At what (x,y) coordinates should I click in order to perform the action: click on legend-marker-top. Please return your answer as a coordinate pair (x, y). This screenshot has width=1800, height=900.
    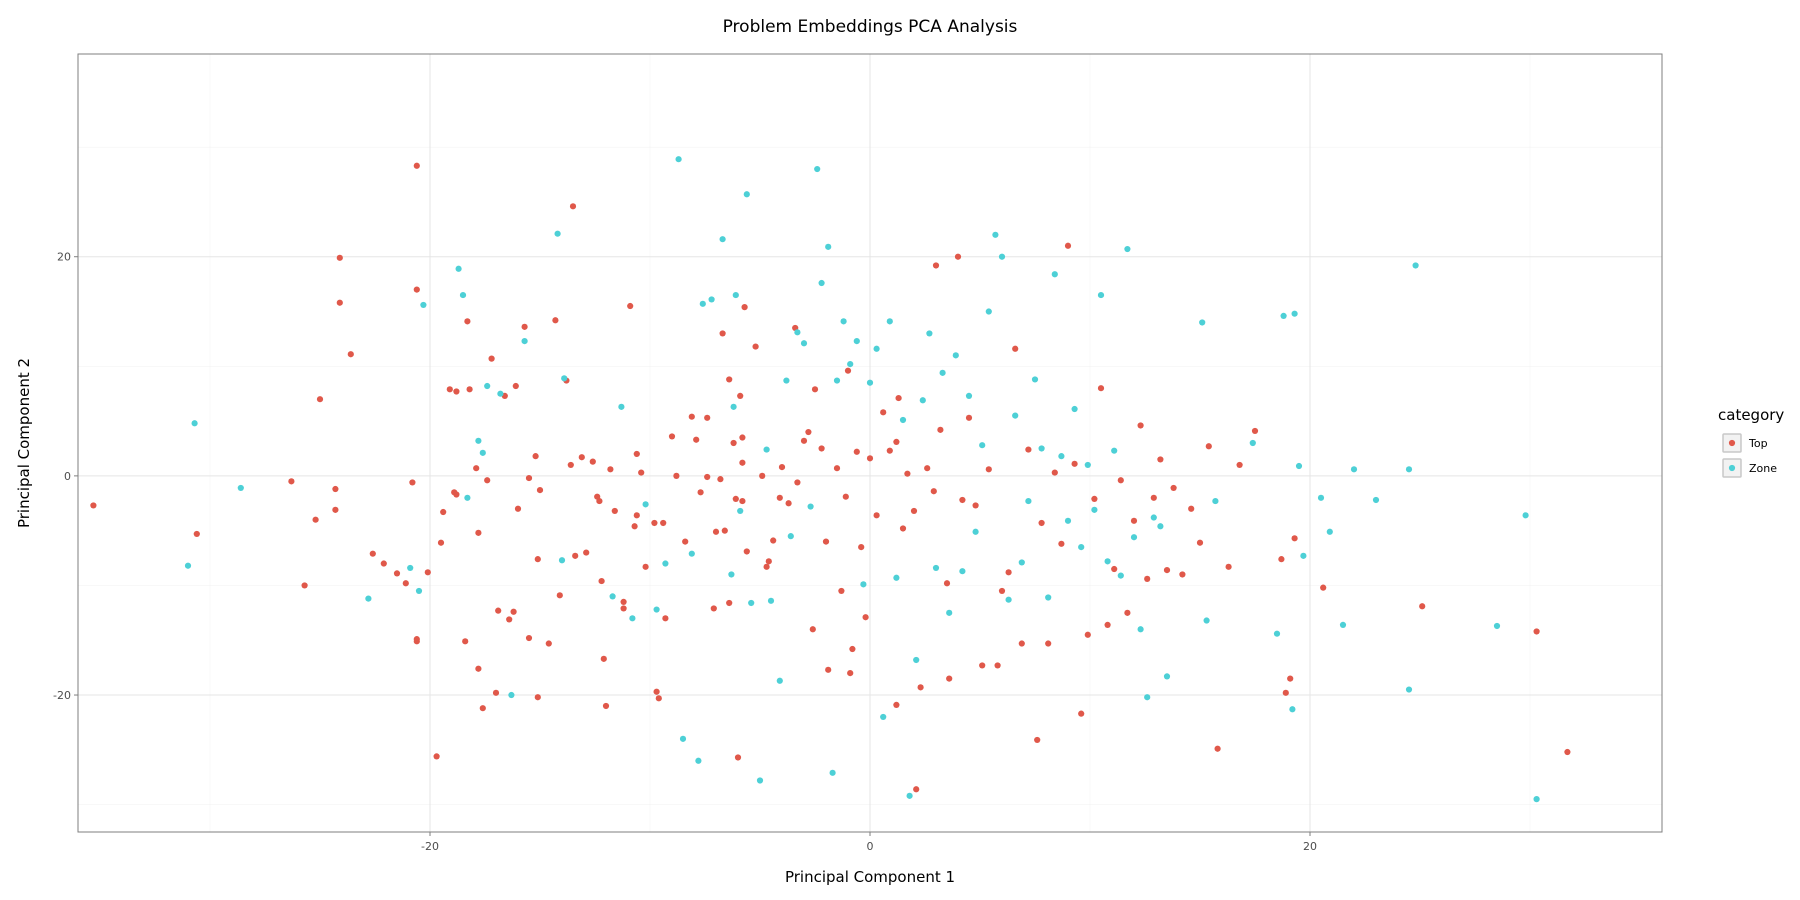
    Looking at the image, I should click on (1732, 443).